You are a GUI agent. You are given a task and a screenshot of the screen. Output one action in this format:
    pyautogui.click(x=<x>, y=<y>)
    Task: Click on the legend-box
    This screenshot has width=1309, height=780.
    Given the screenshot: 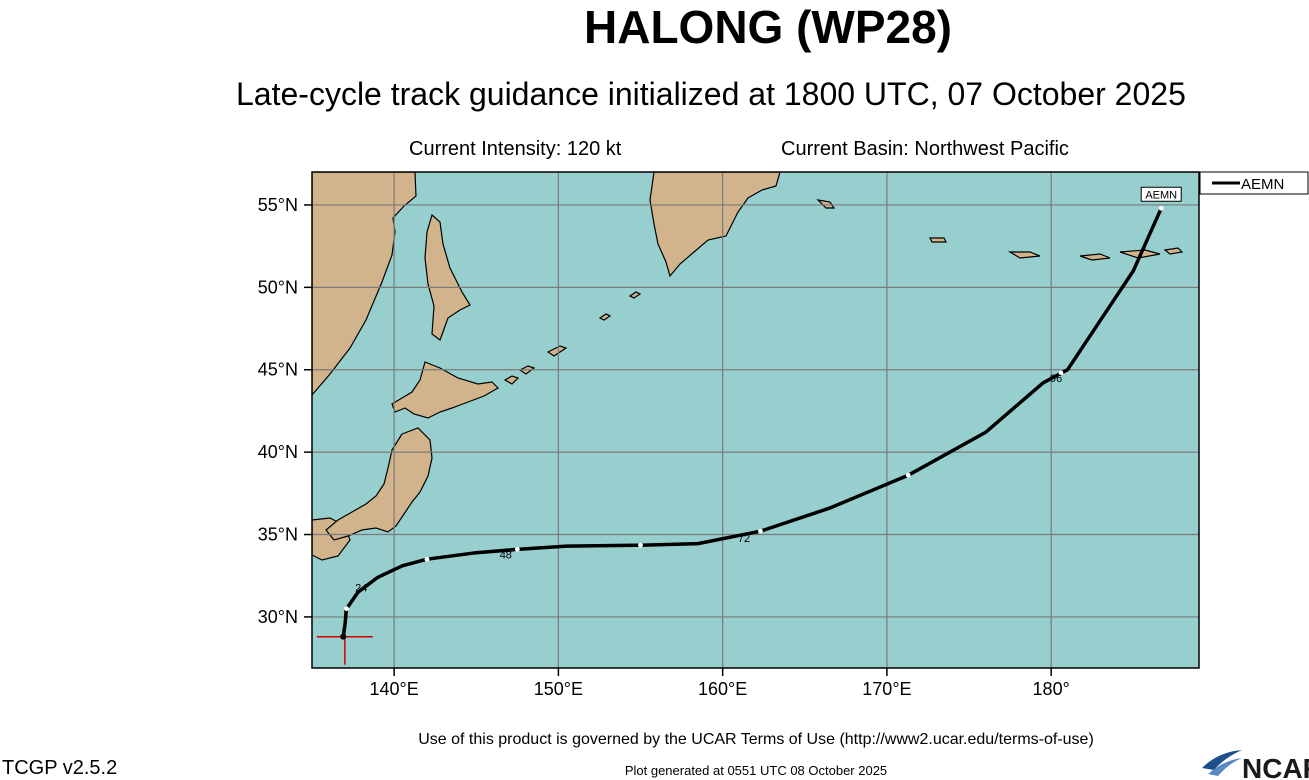 What is the action you would take?
    pyautogui.click(x=1254, y=183)
    